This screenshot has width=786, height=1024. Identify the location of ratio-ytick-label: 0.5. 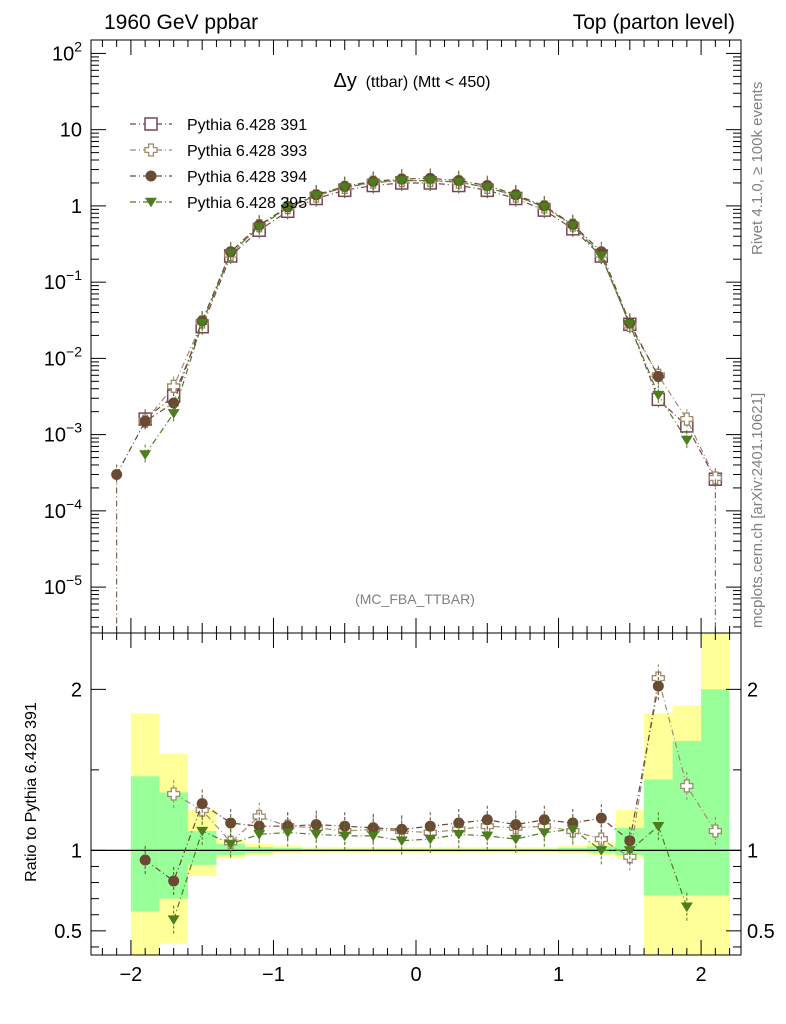
(68, 932).